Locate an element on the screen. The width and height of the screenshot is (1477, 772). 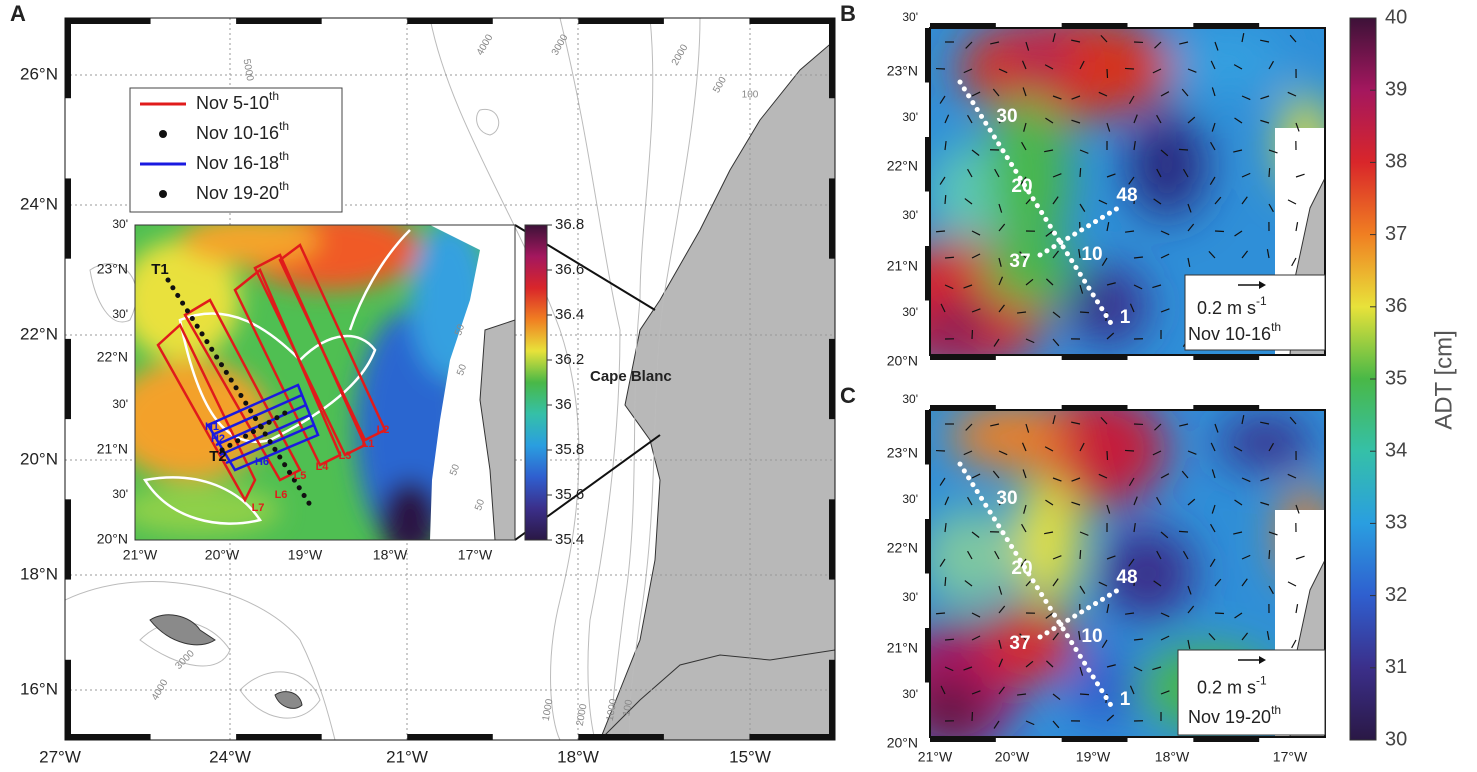
colorbar-tick-label: 30 is located at coordinates (1396, 739).